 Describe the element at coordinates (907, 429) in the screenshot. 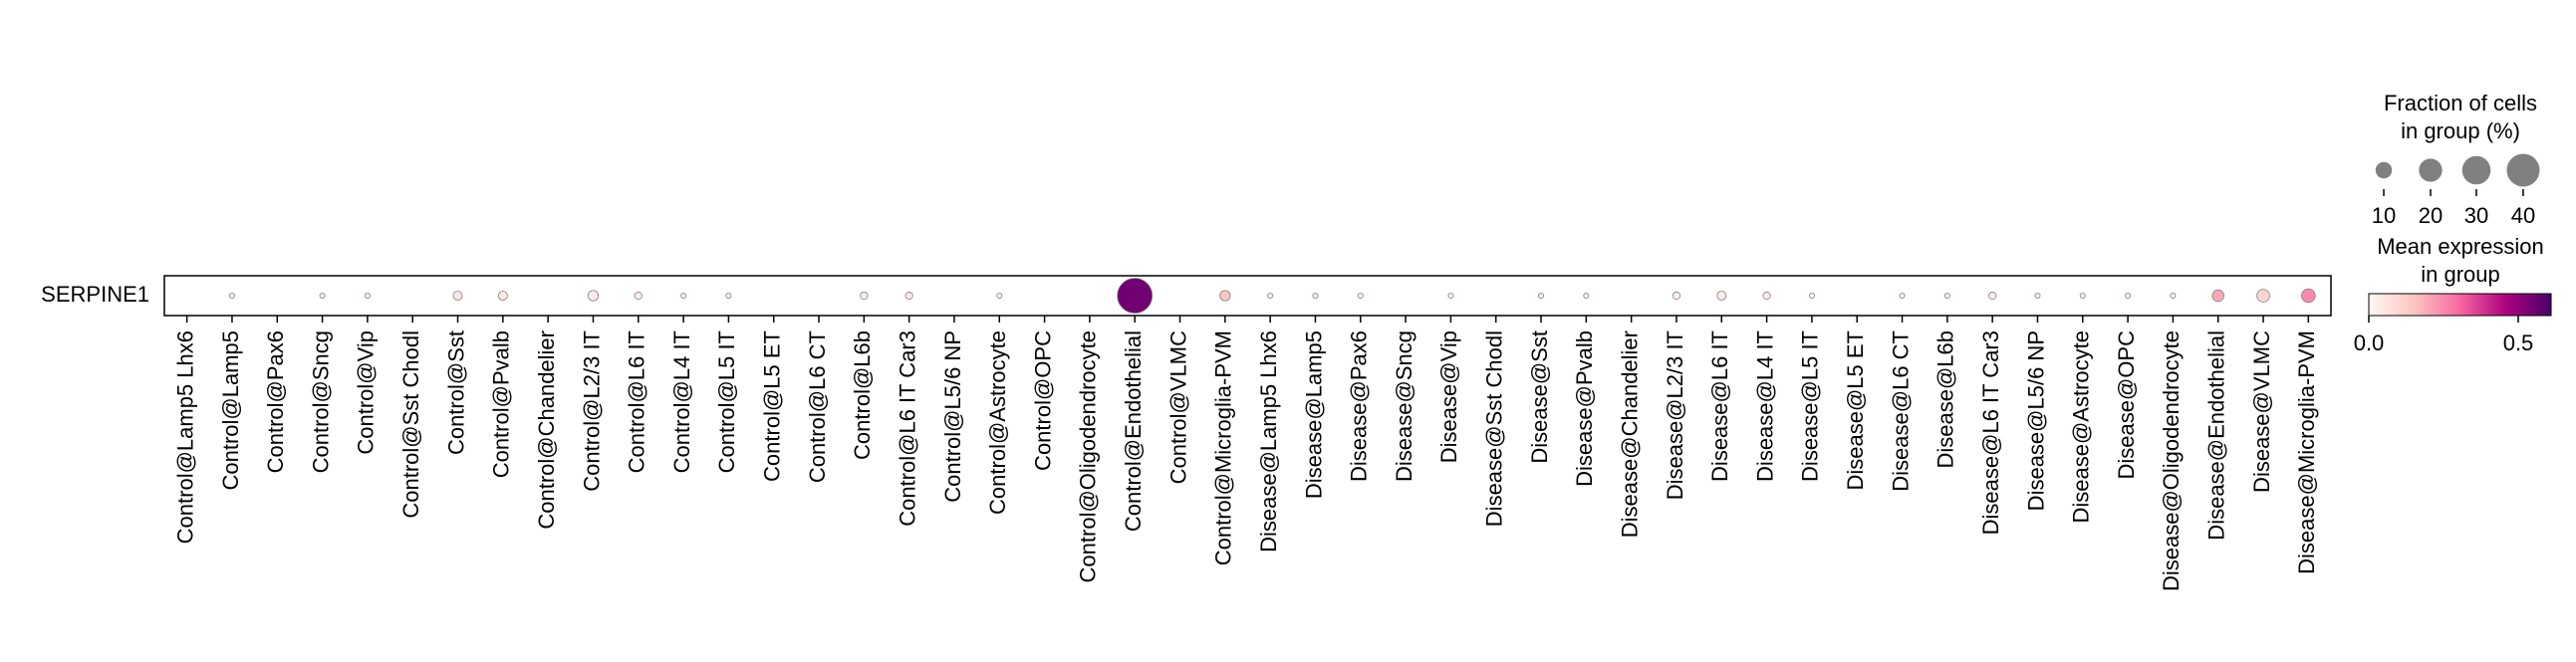

I see `x-tick-label: Control@L6 IT Car3` at that location.